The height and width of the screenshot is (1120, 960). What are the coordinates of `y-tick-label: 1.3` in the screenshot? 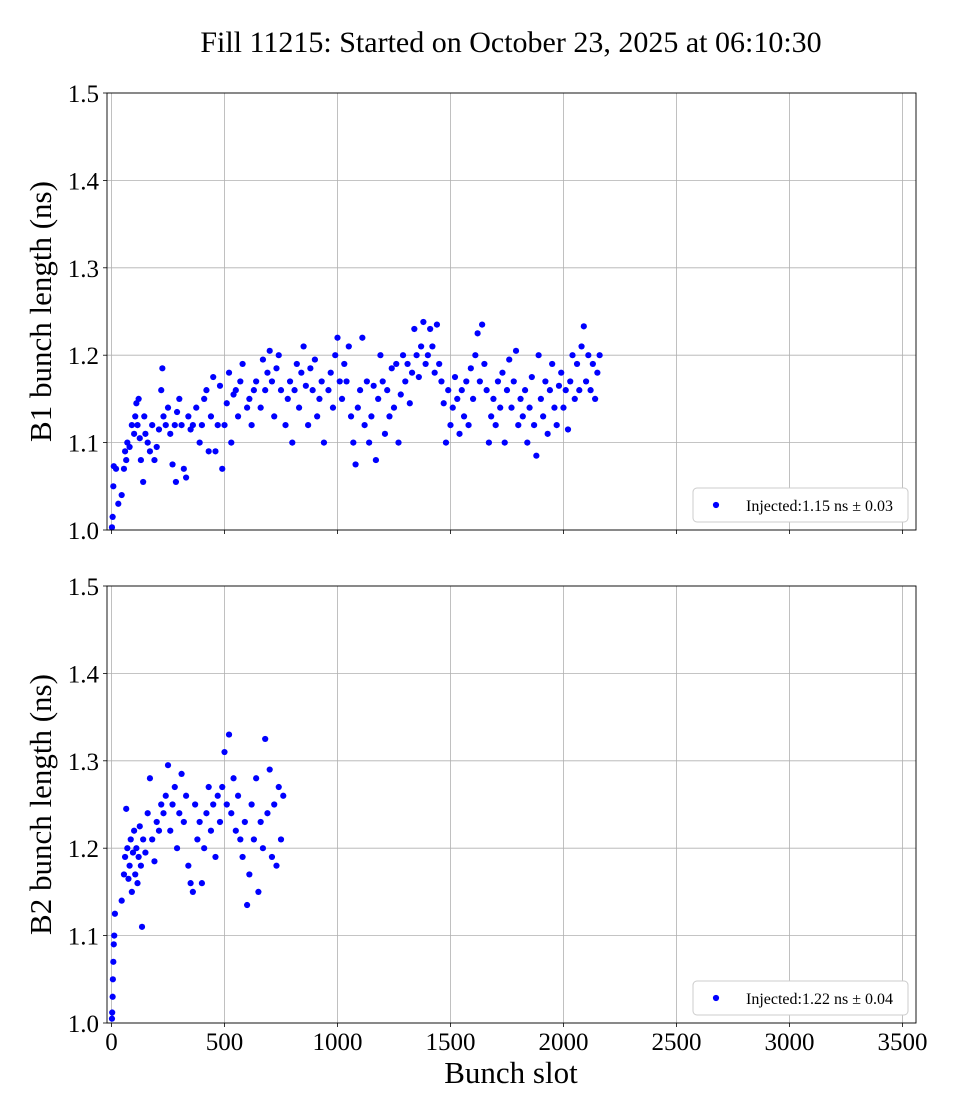 It's located at (83, 269).